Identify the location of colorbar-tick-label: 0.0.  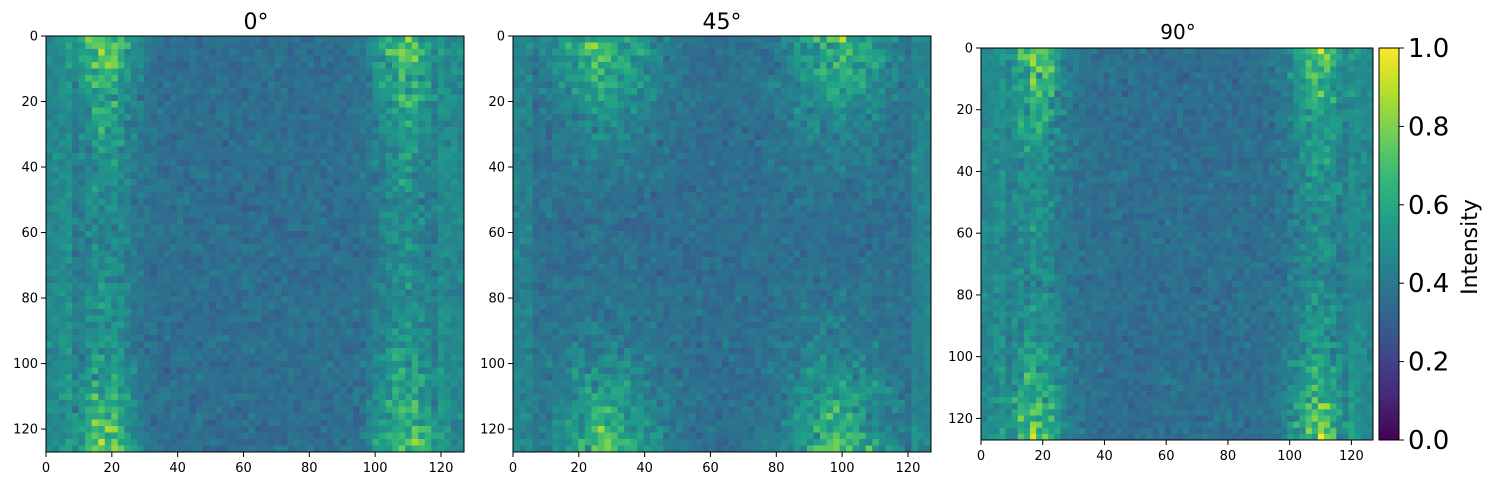
(1428, 441).